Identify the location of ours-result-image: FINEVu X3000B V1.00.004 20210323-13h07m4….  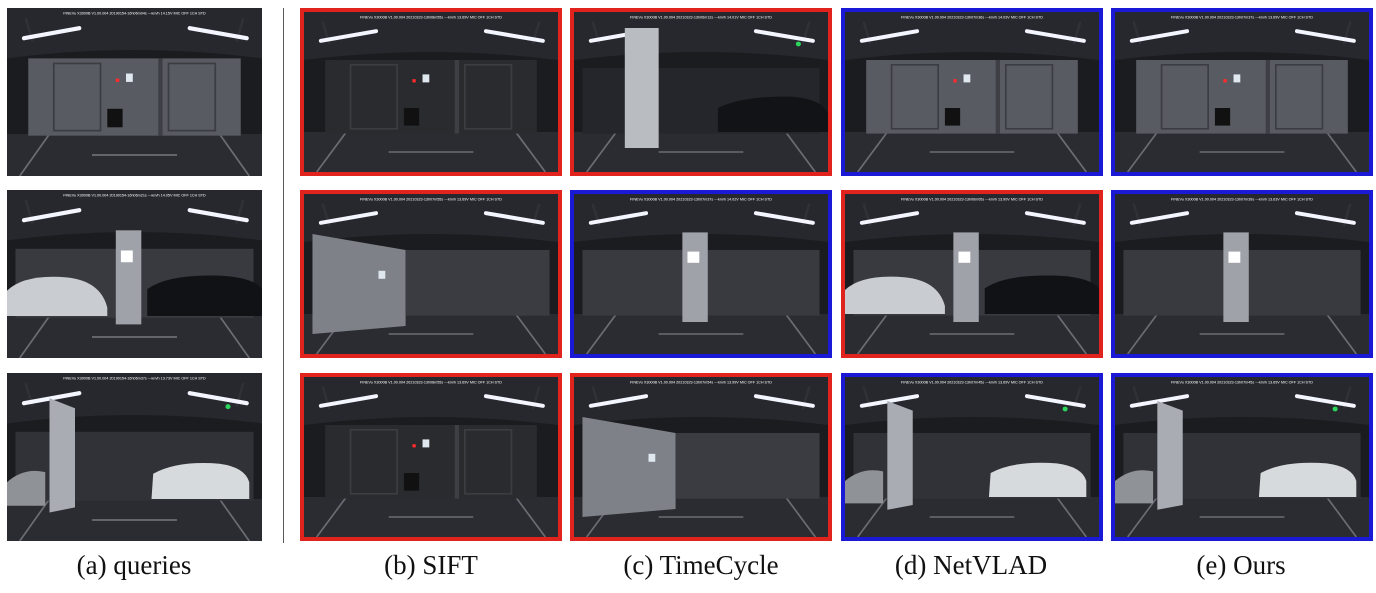
(1242, 457).